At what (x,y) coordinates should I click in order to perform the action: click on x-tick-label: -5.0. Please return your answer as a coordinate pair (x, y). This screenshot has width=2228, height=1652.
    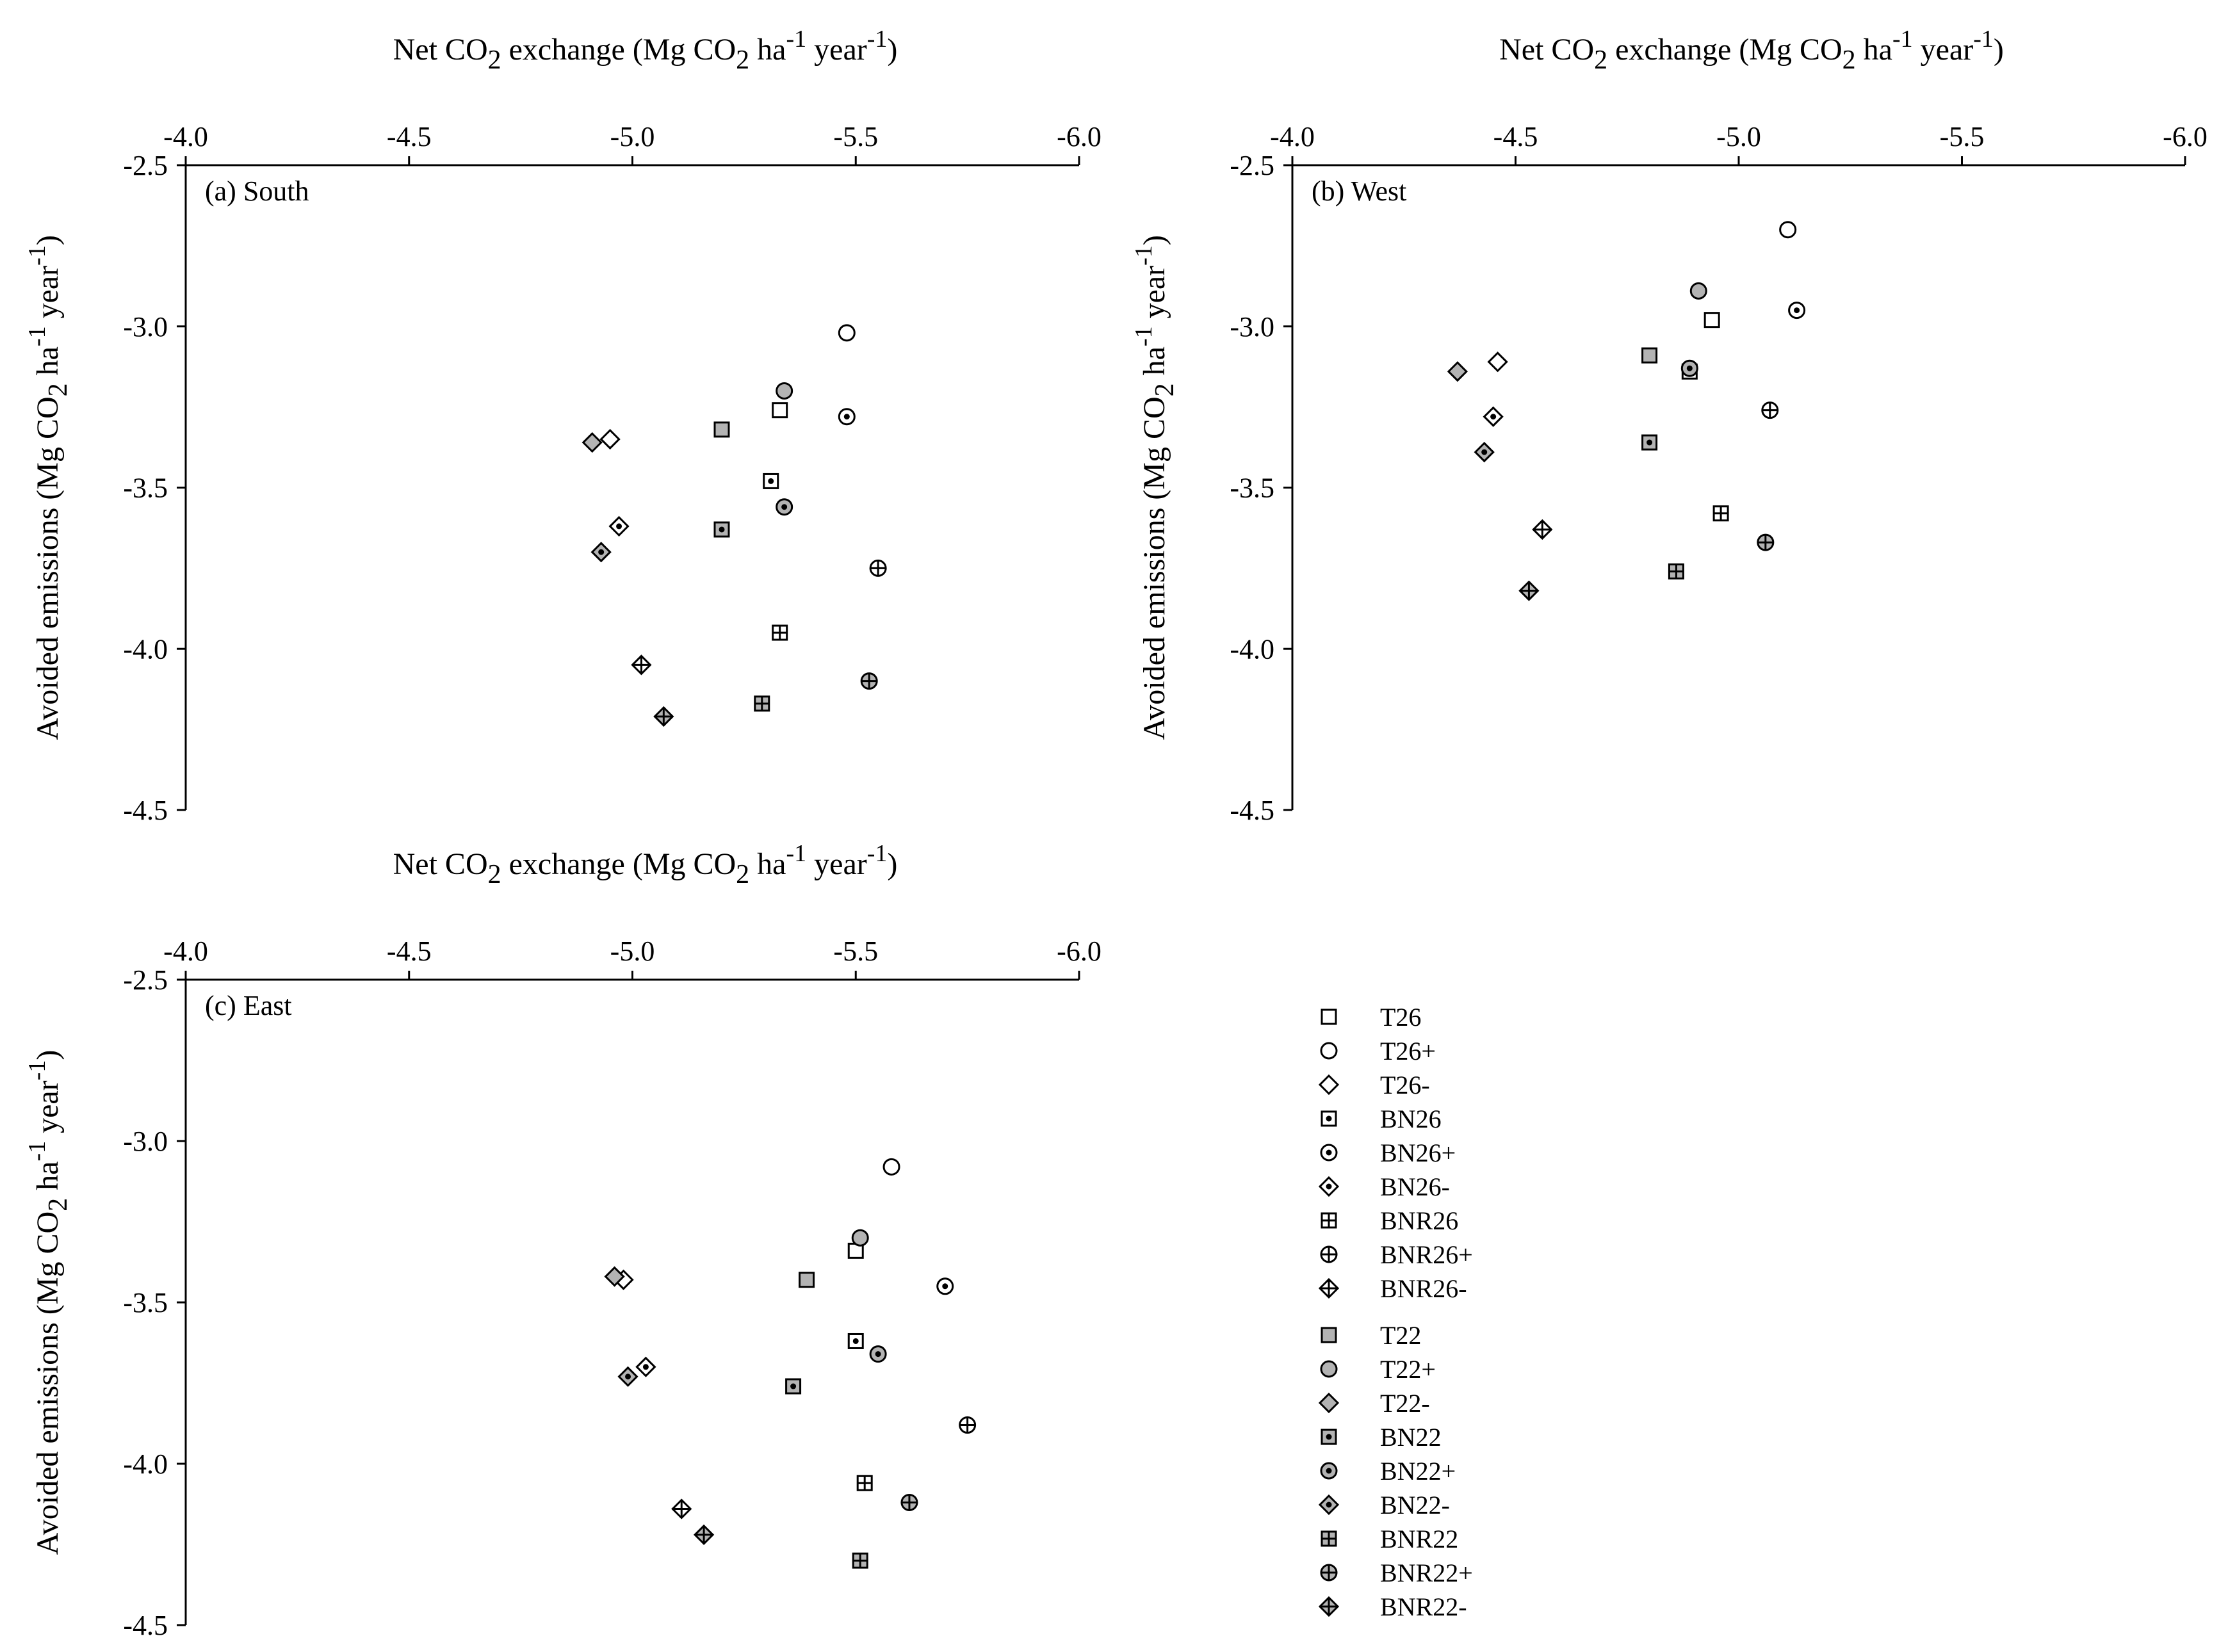
    Looking at the image, I should click on (632, 136).